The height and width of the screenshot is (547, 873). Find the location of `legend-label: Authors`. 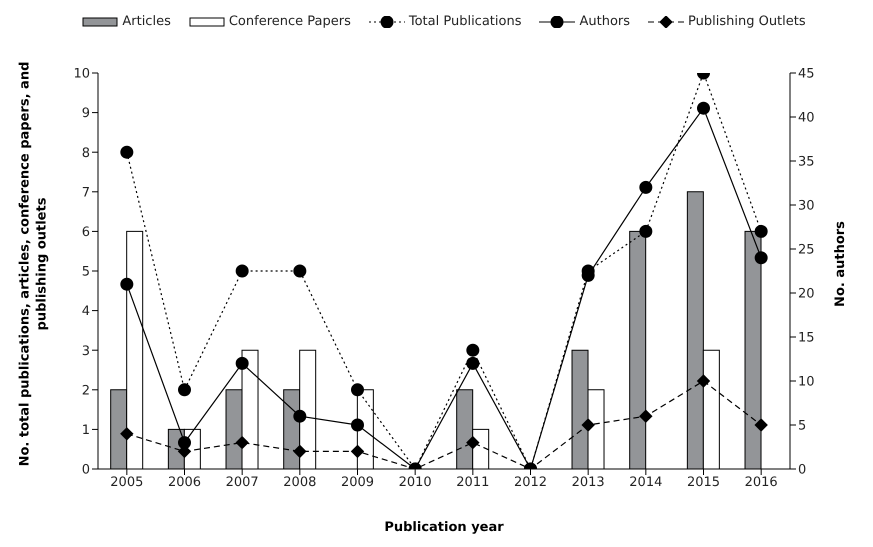

legend-label: Authors is located at coordinates (604, 21).